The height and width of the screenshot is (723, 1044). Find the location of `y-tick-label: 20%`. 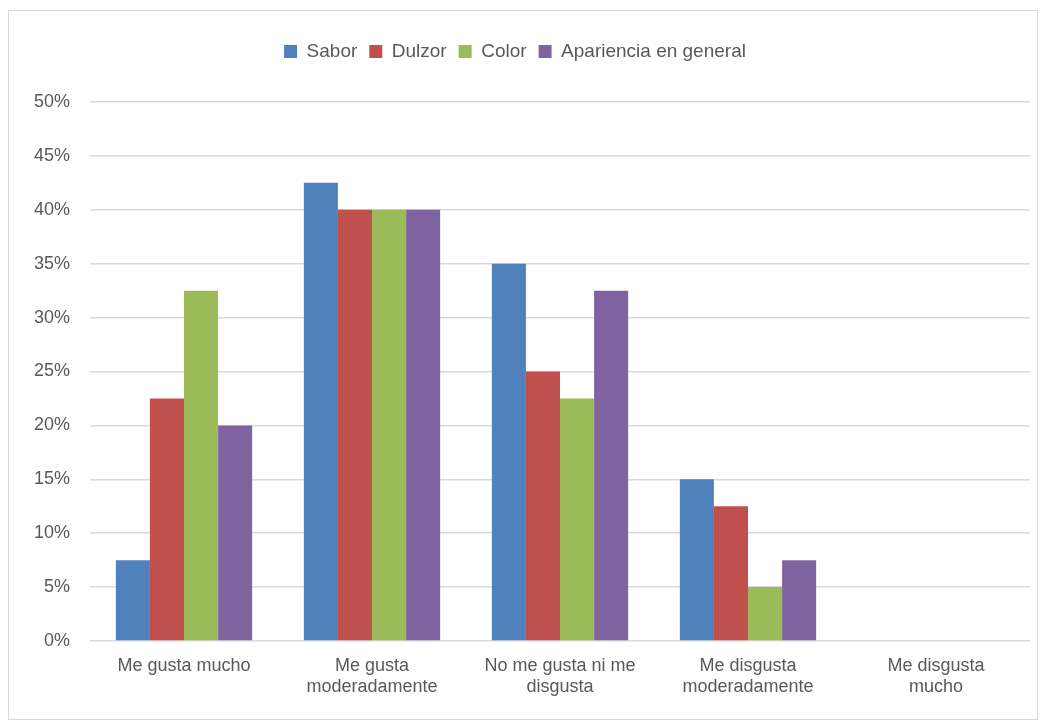

y-tick-label: 20% is located at coordinates (51, 424).